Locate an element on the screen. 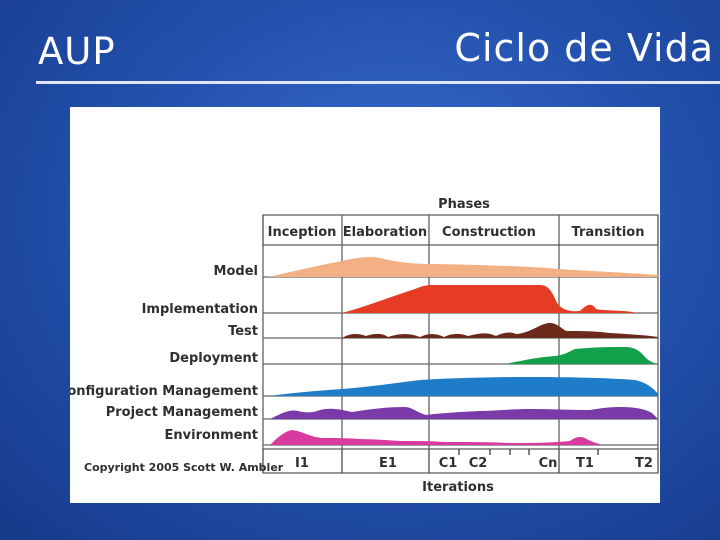  environment-workload-curve is located at coordinates (435, 437).